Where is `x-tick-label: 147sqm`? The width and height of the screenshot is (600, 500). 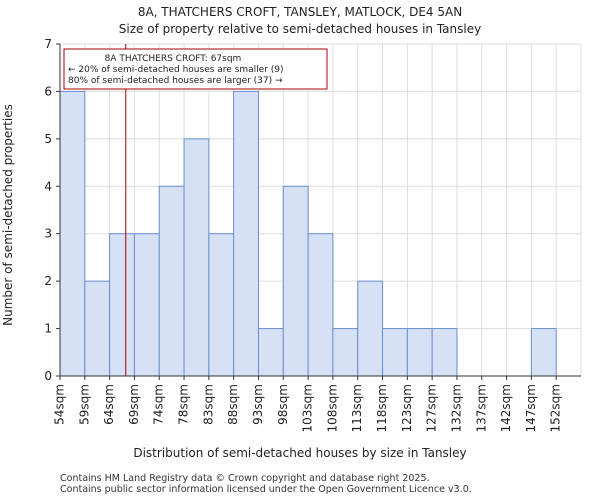
x-tick-label: 147sqm is located at coordinates (531, 408).